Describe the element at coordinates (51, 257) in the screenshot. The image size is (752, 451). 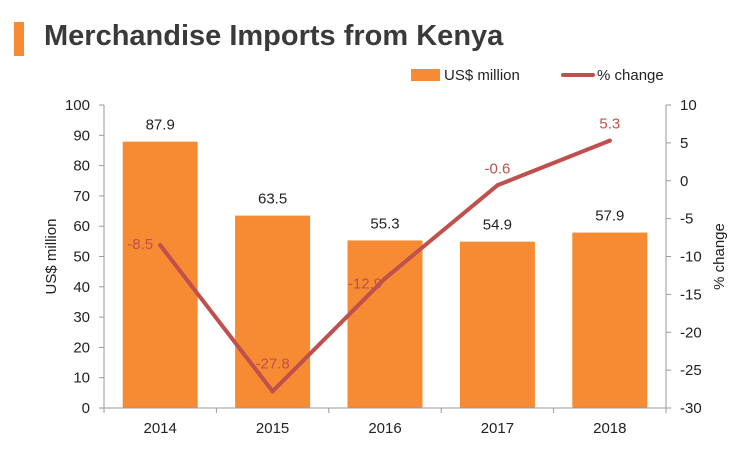
I see `left-axis-title: US$ million` at that location.